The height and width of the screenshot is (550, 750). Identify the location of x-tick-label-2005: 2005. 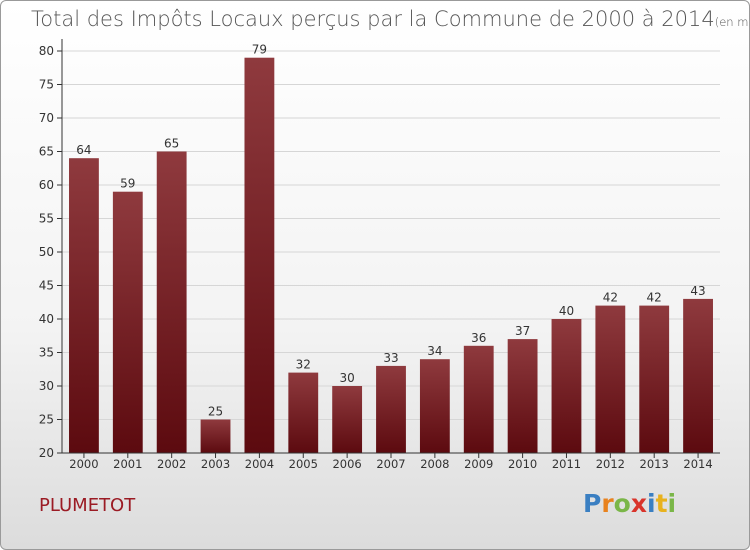
(303, 464).